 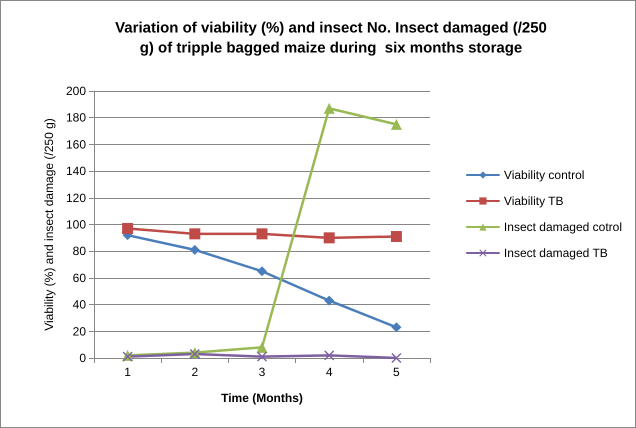 I want to click on legend-label: Insect damaged cotrol, so click(x=563, y=227).